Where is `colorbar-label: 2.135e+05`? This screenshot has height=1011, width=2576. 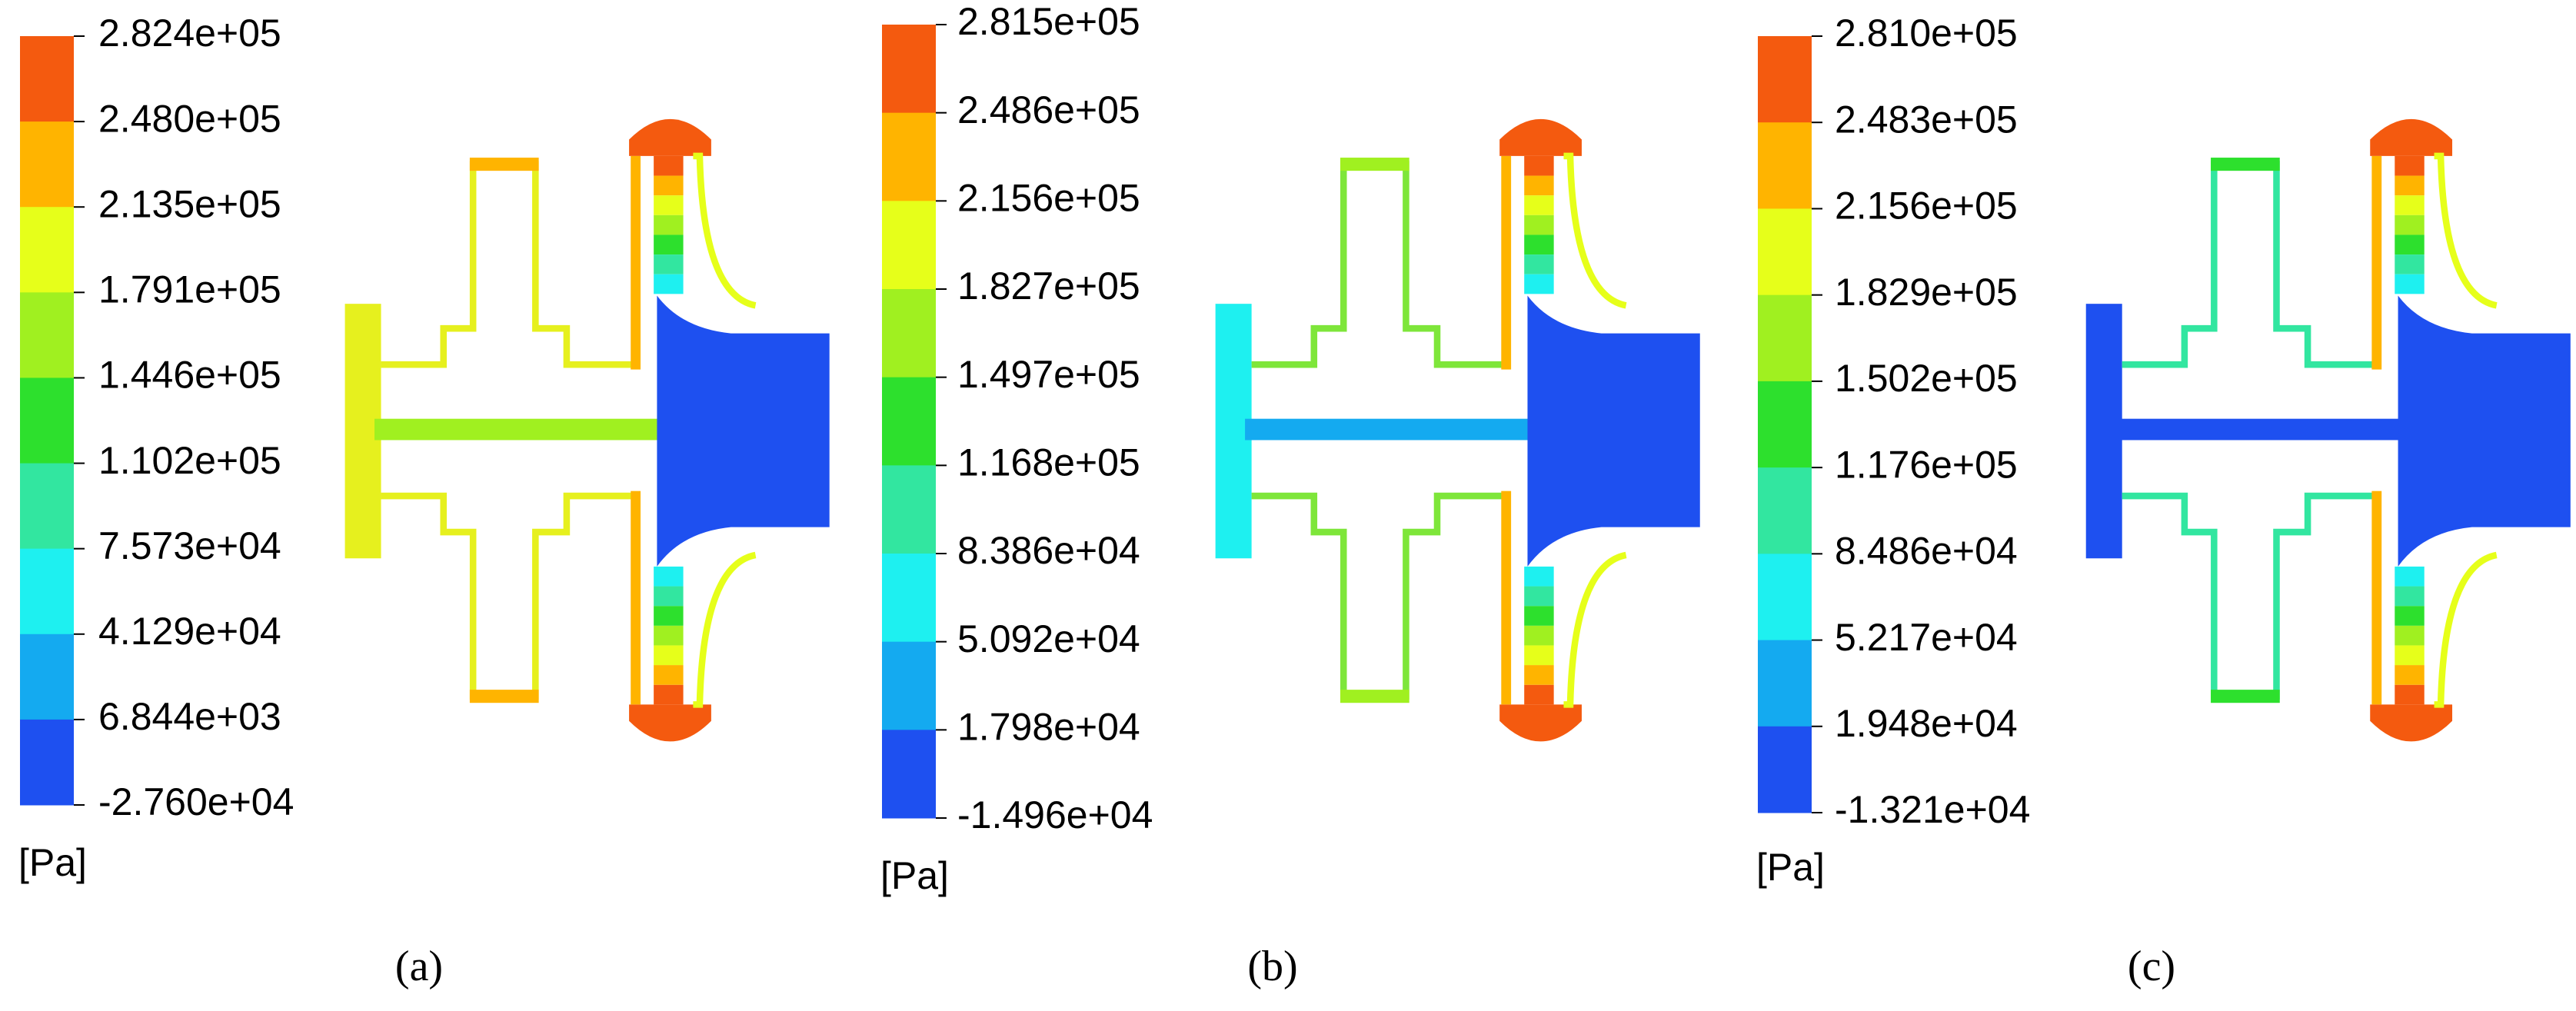
colorbar-label: 2.135e+05 is located at coordinates (190, 203).